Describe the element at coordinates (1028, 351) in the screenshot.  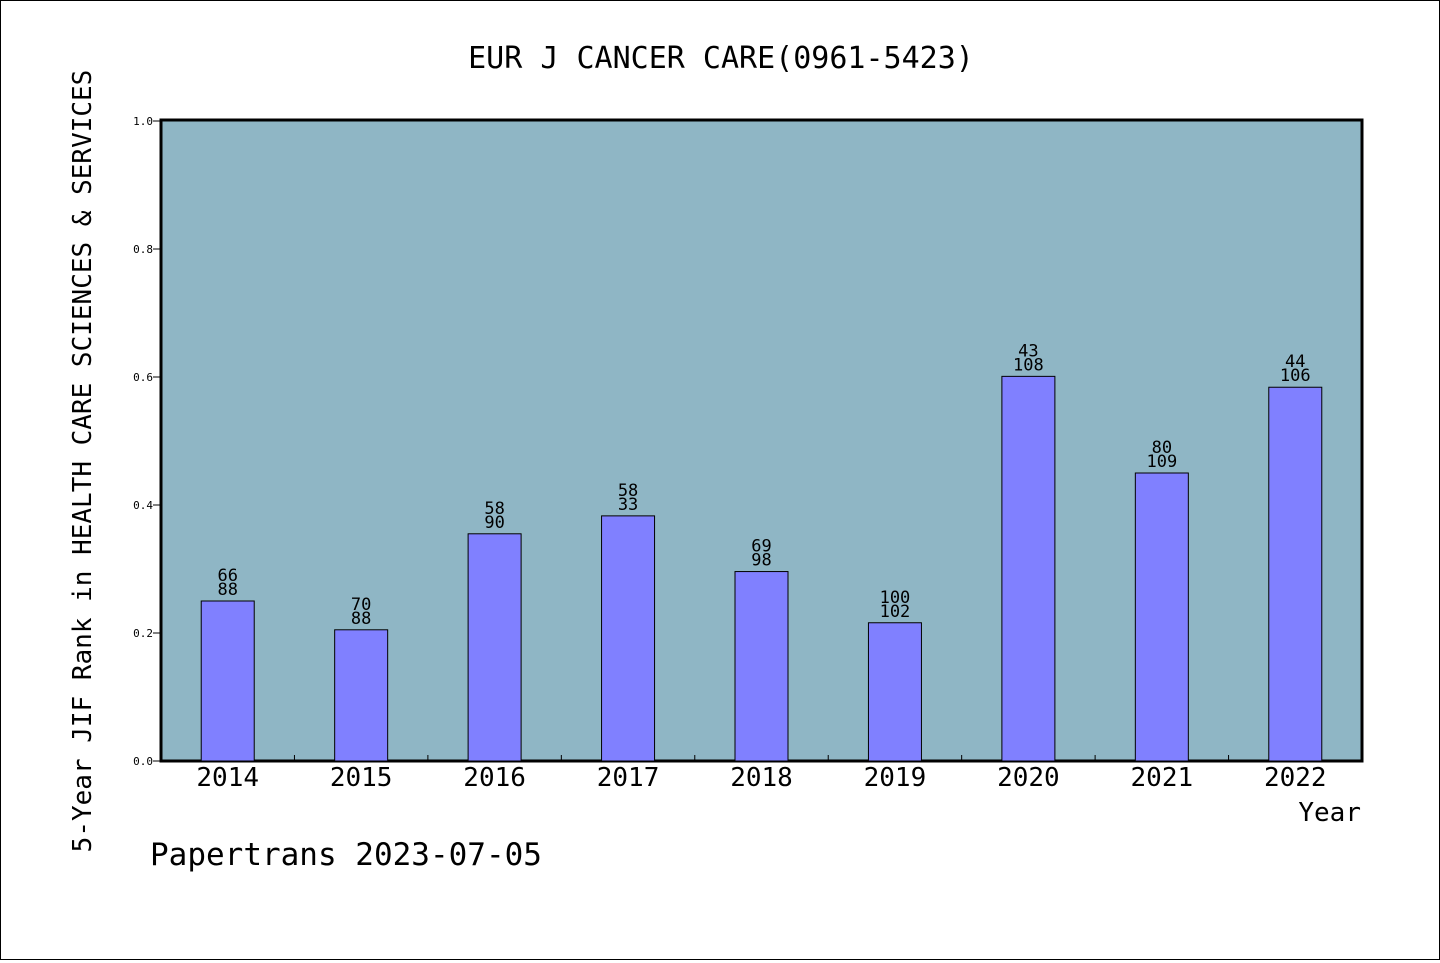
I see `bar-label-top: 43` at that location.